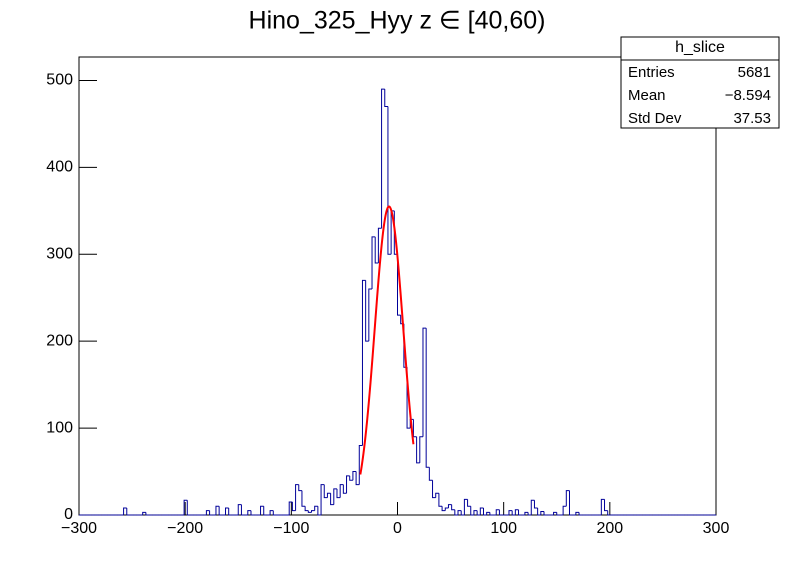 The image size is (796, 572). I want to click on fit-curve, so click(387, 340).